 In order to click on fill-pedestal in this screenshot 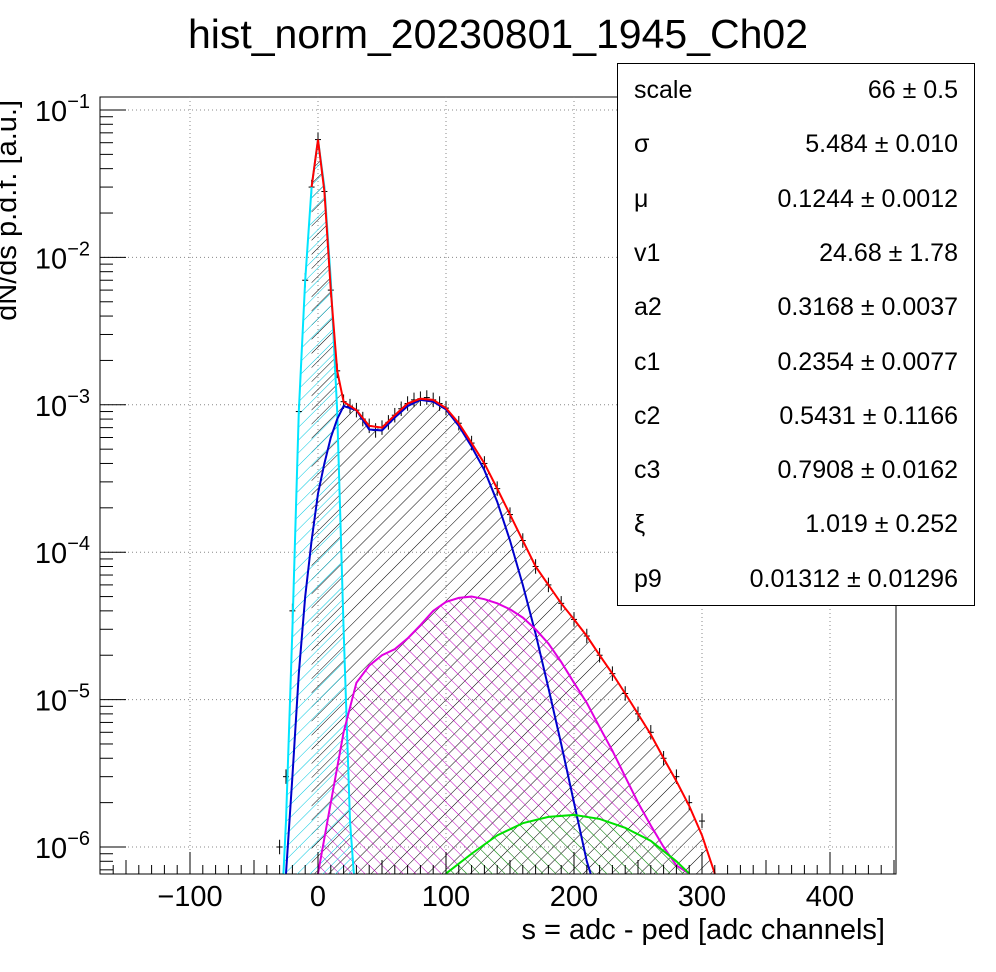, I will do `click(318, 506)`.